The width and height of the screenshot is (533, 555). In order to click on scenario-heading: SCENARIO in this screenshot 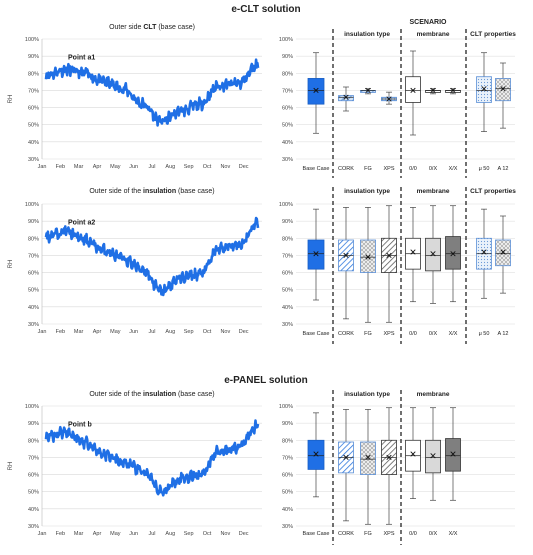, I will do `click(429, 22)`.